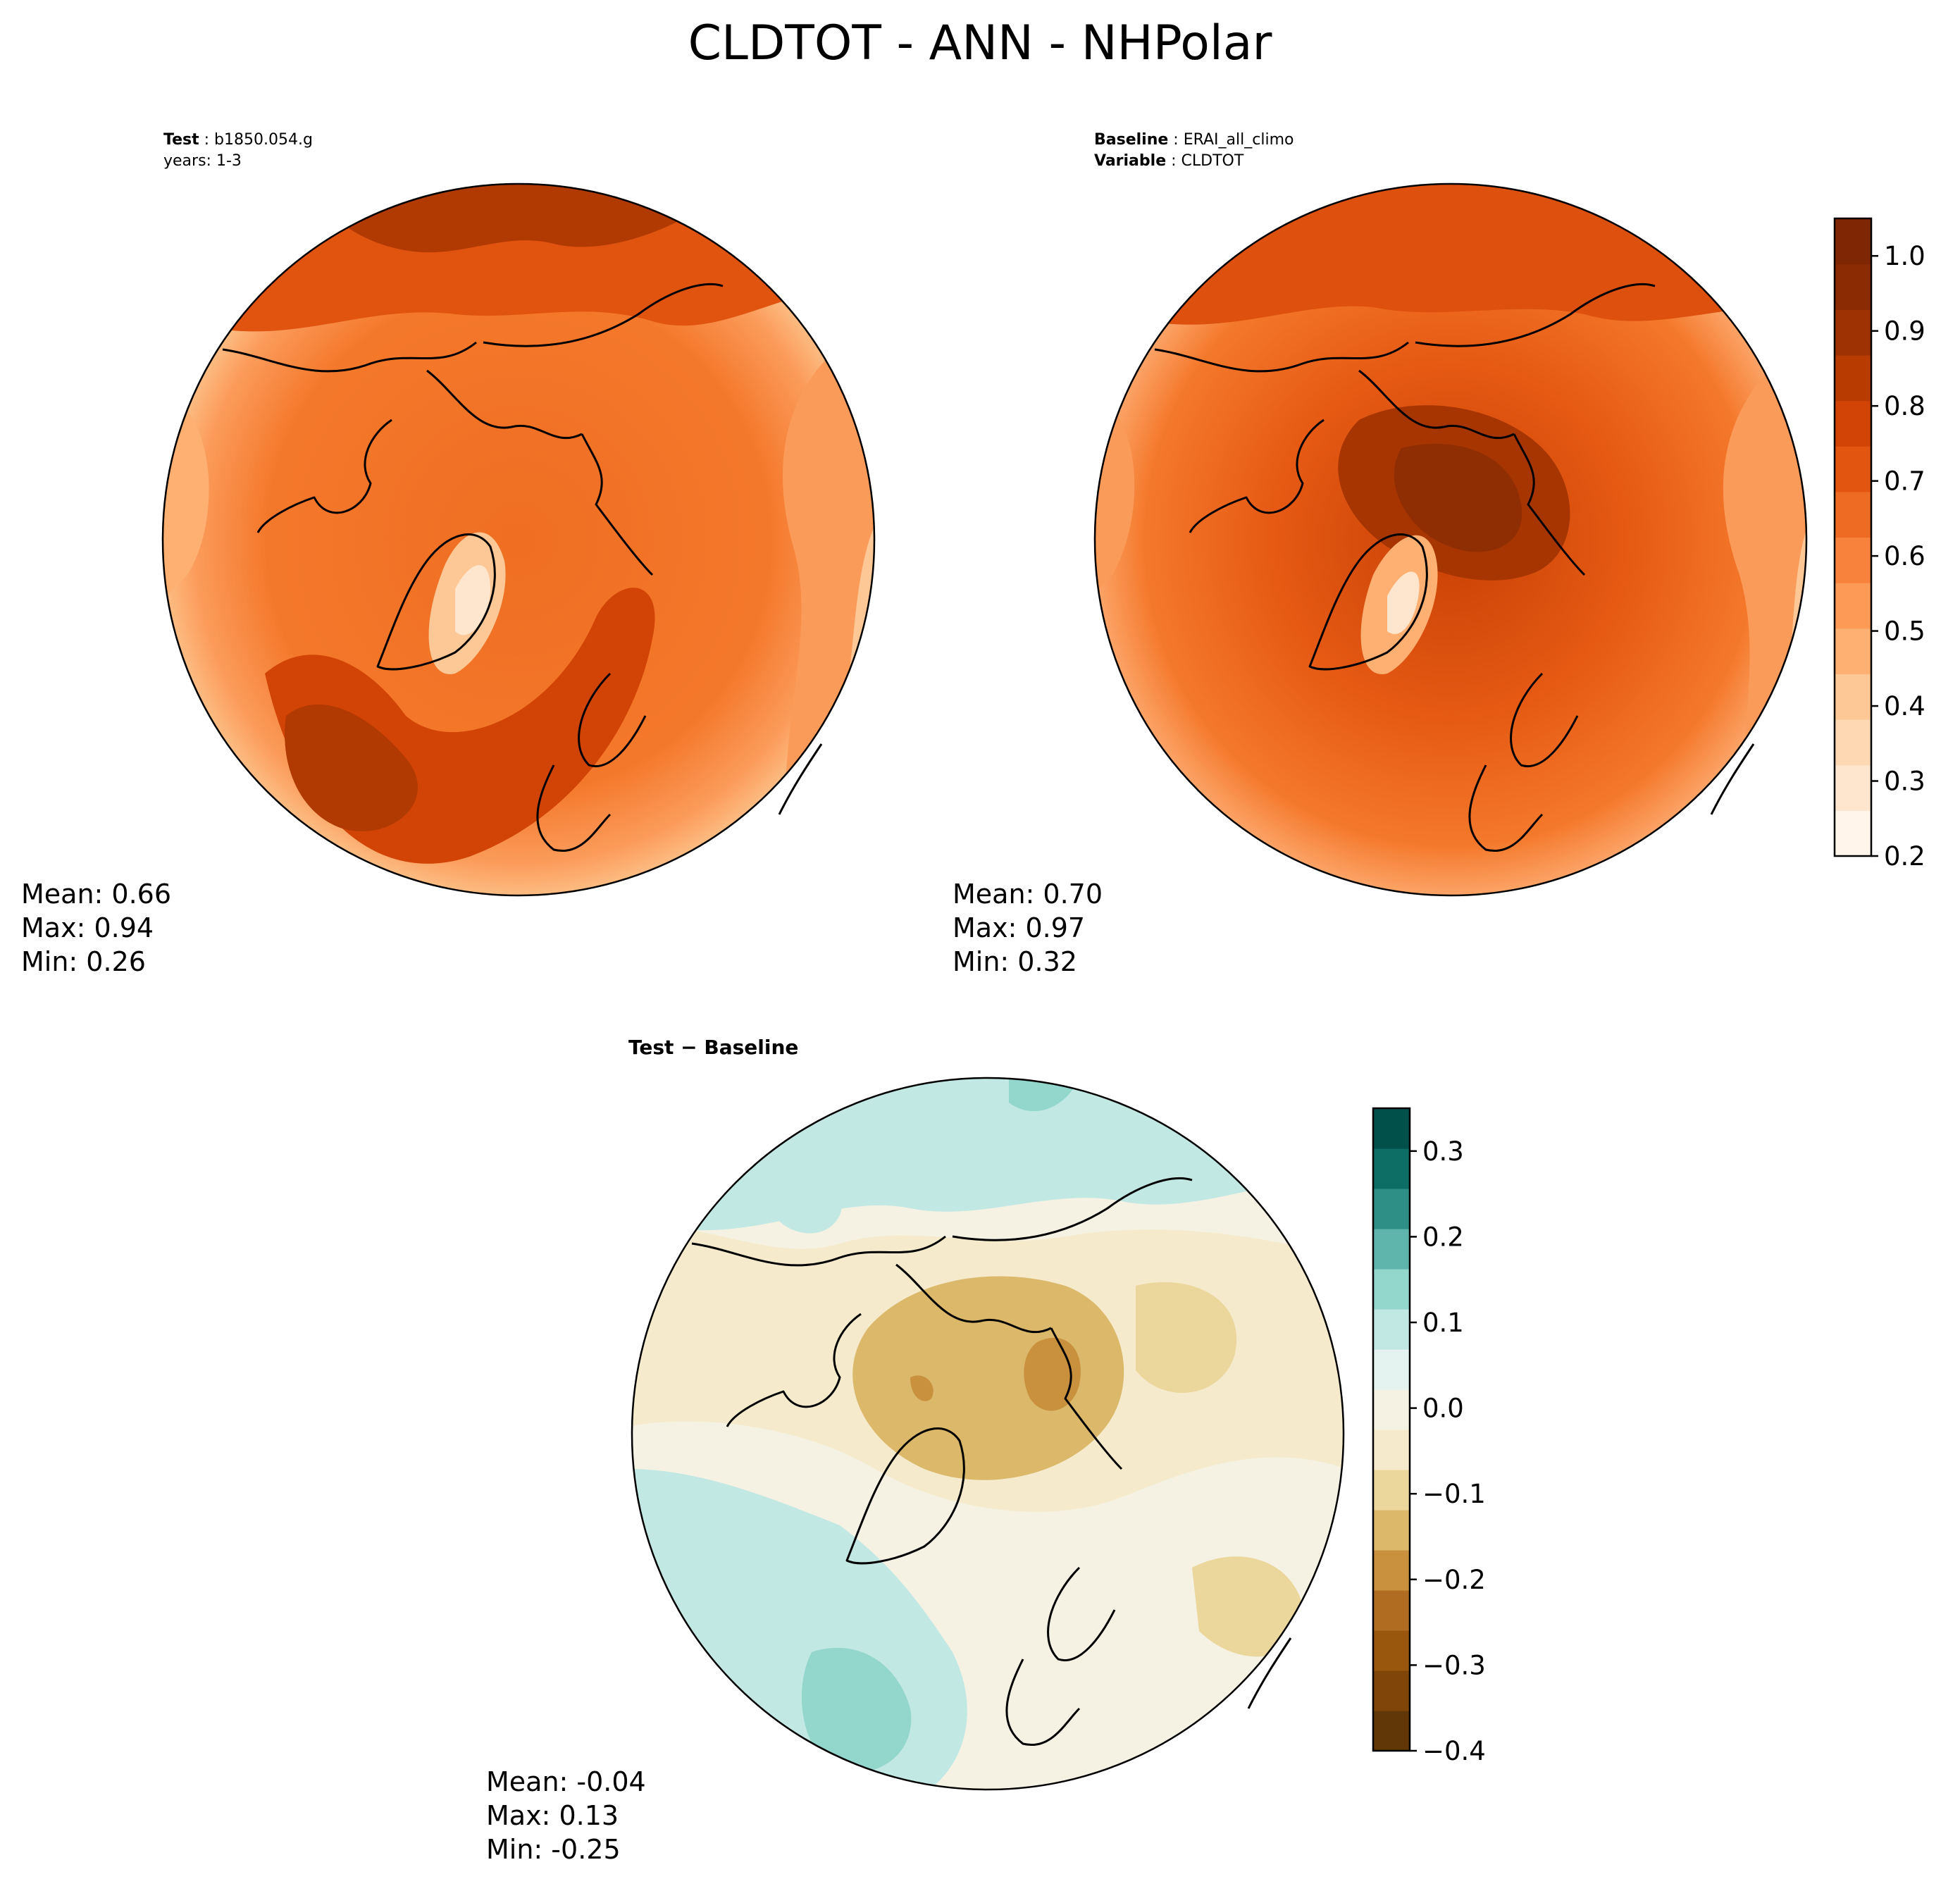 The height and width of the screenshot is (1879, 1960). I want to click on difference-colorbar-tick-label: 0.1, so click(1443, 1323).